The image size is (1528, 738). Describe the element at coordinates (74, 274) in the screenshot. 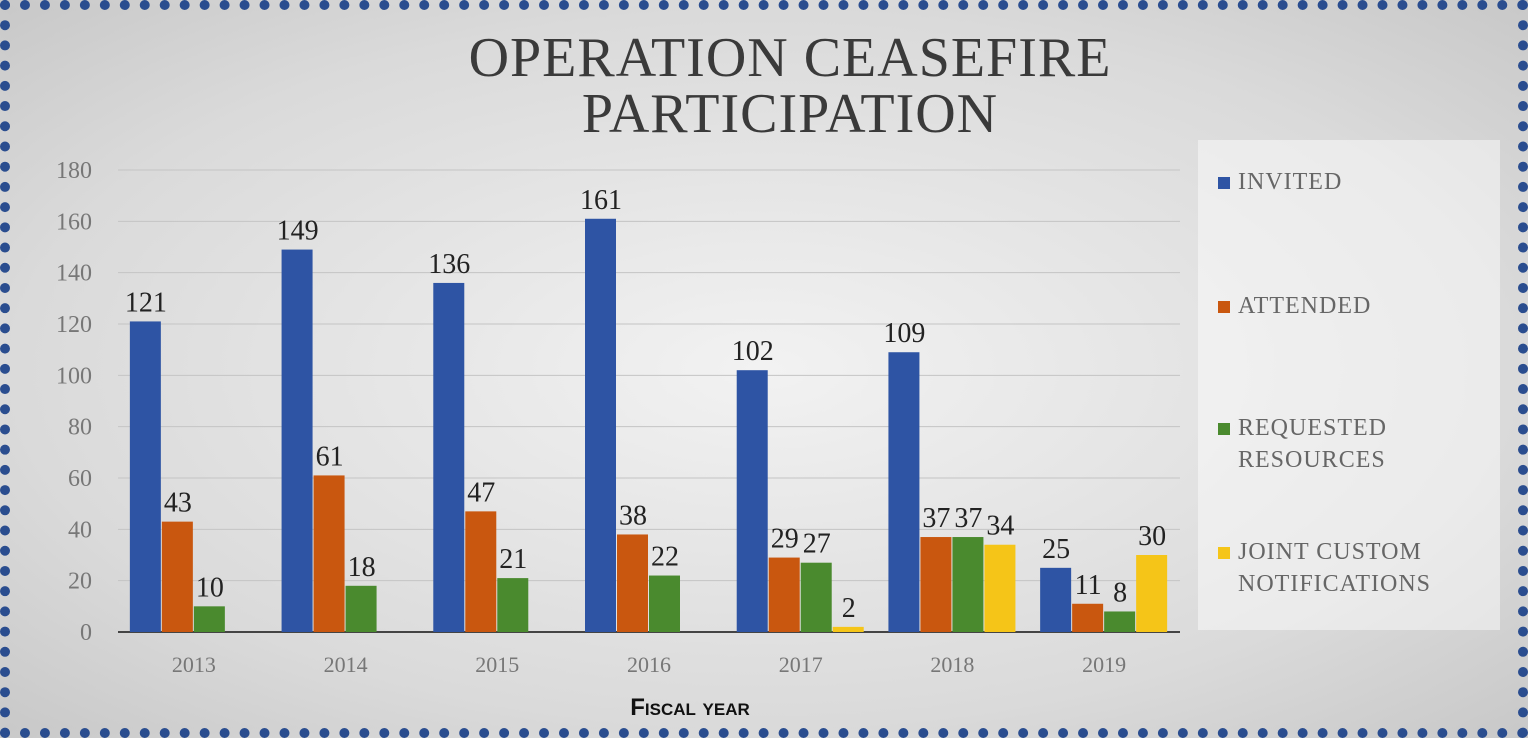

I see `y-tick-label: 140` at that location.